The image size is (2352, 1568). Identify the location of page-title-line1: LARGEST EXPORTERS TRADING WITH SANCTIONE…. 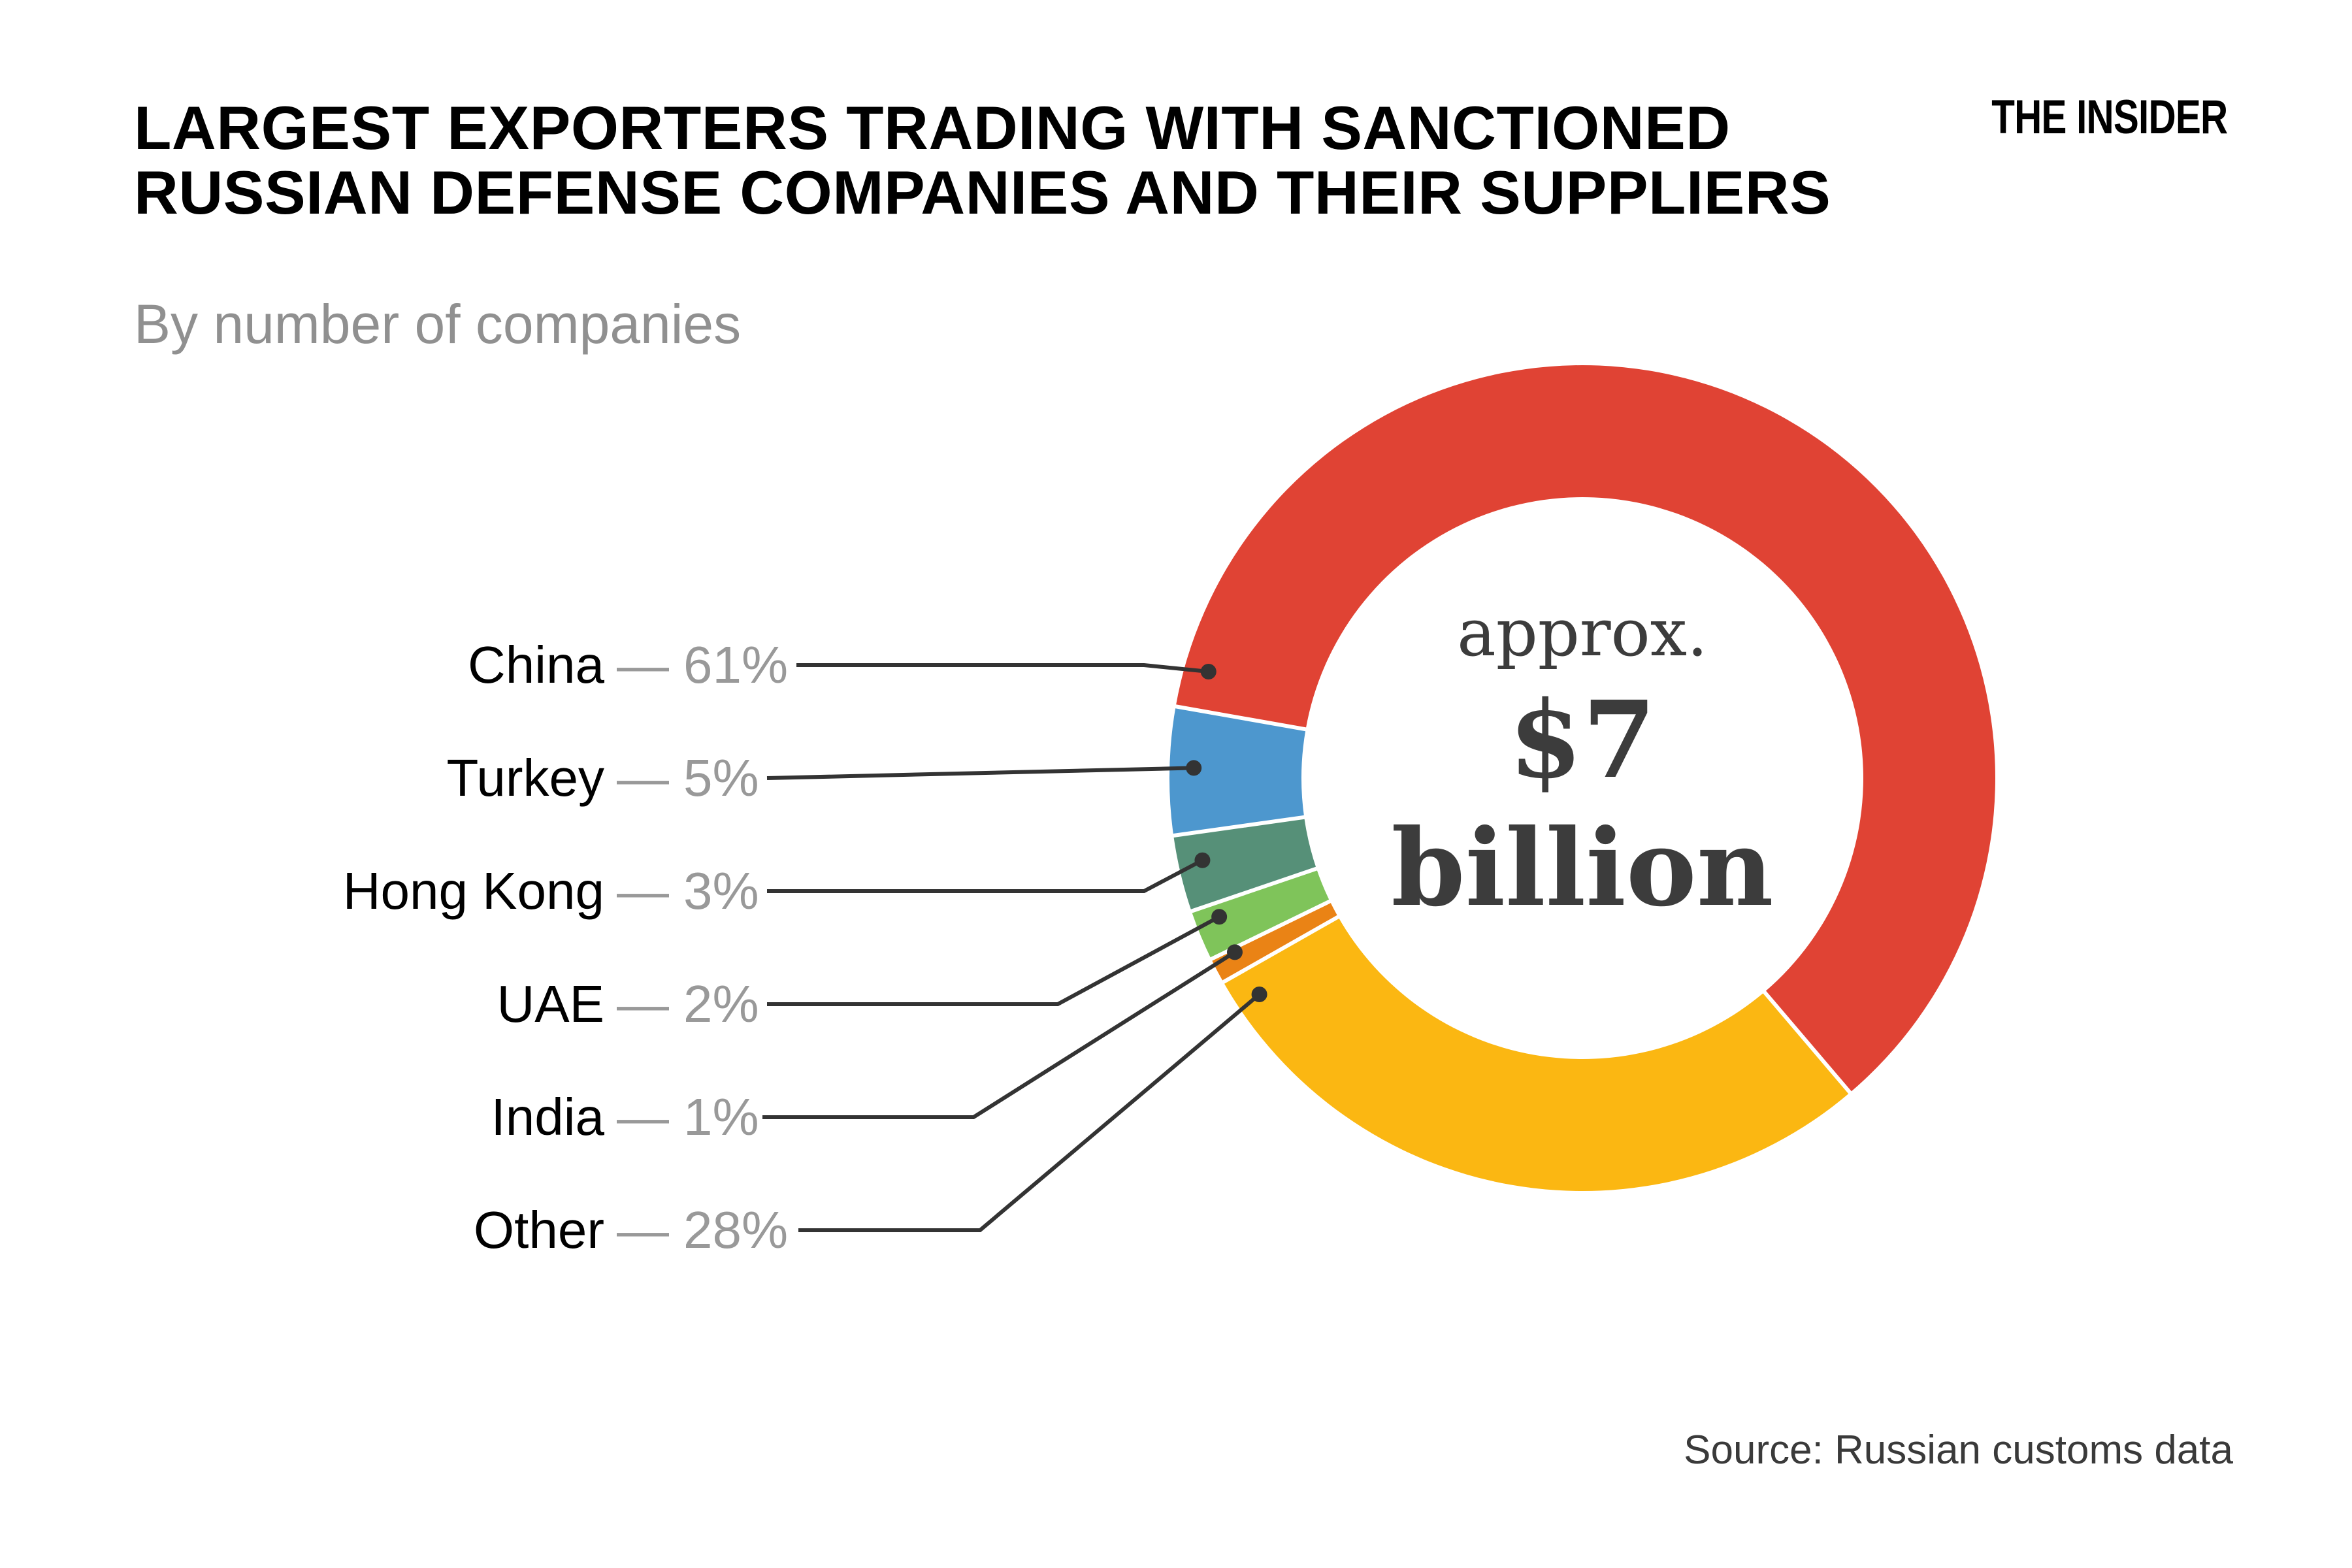
(932, 127).